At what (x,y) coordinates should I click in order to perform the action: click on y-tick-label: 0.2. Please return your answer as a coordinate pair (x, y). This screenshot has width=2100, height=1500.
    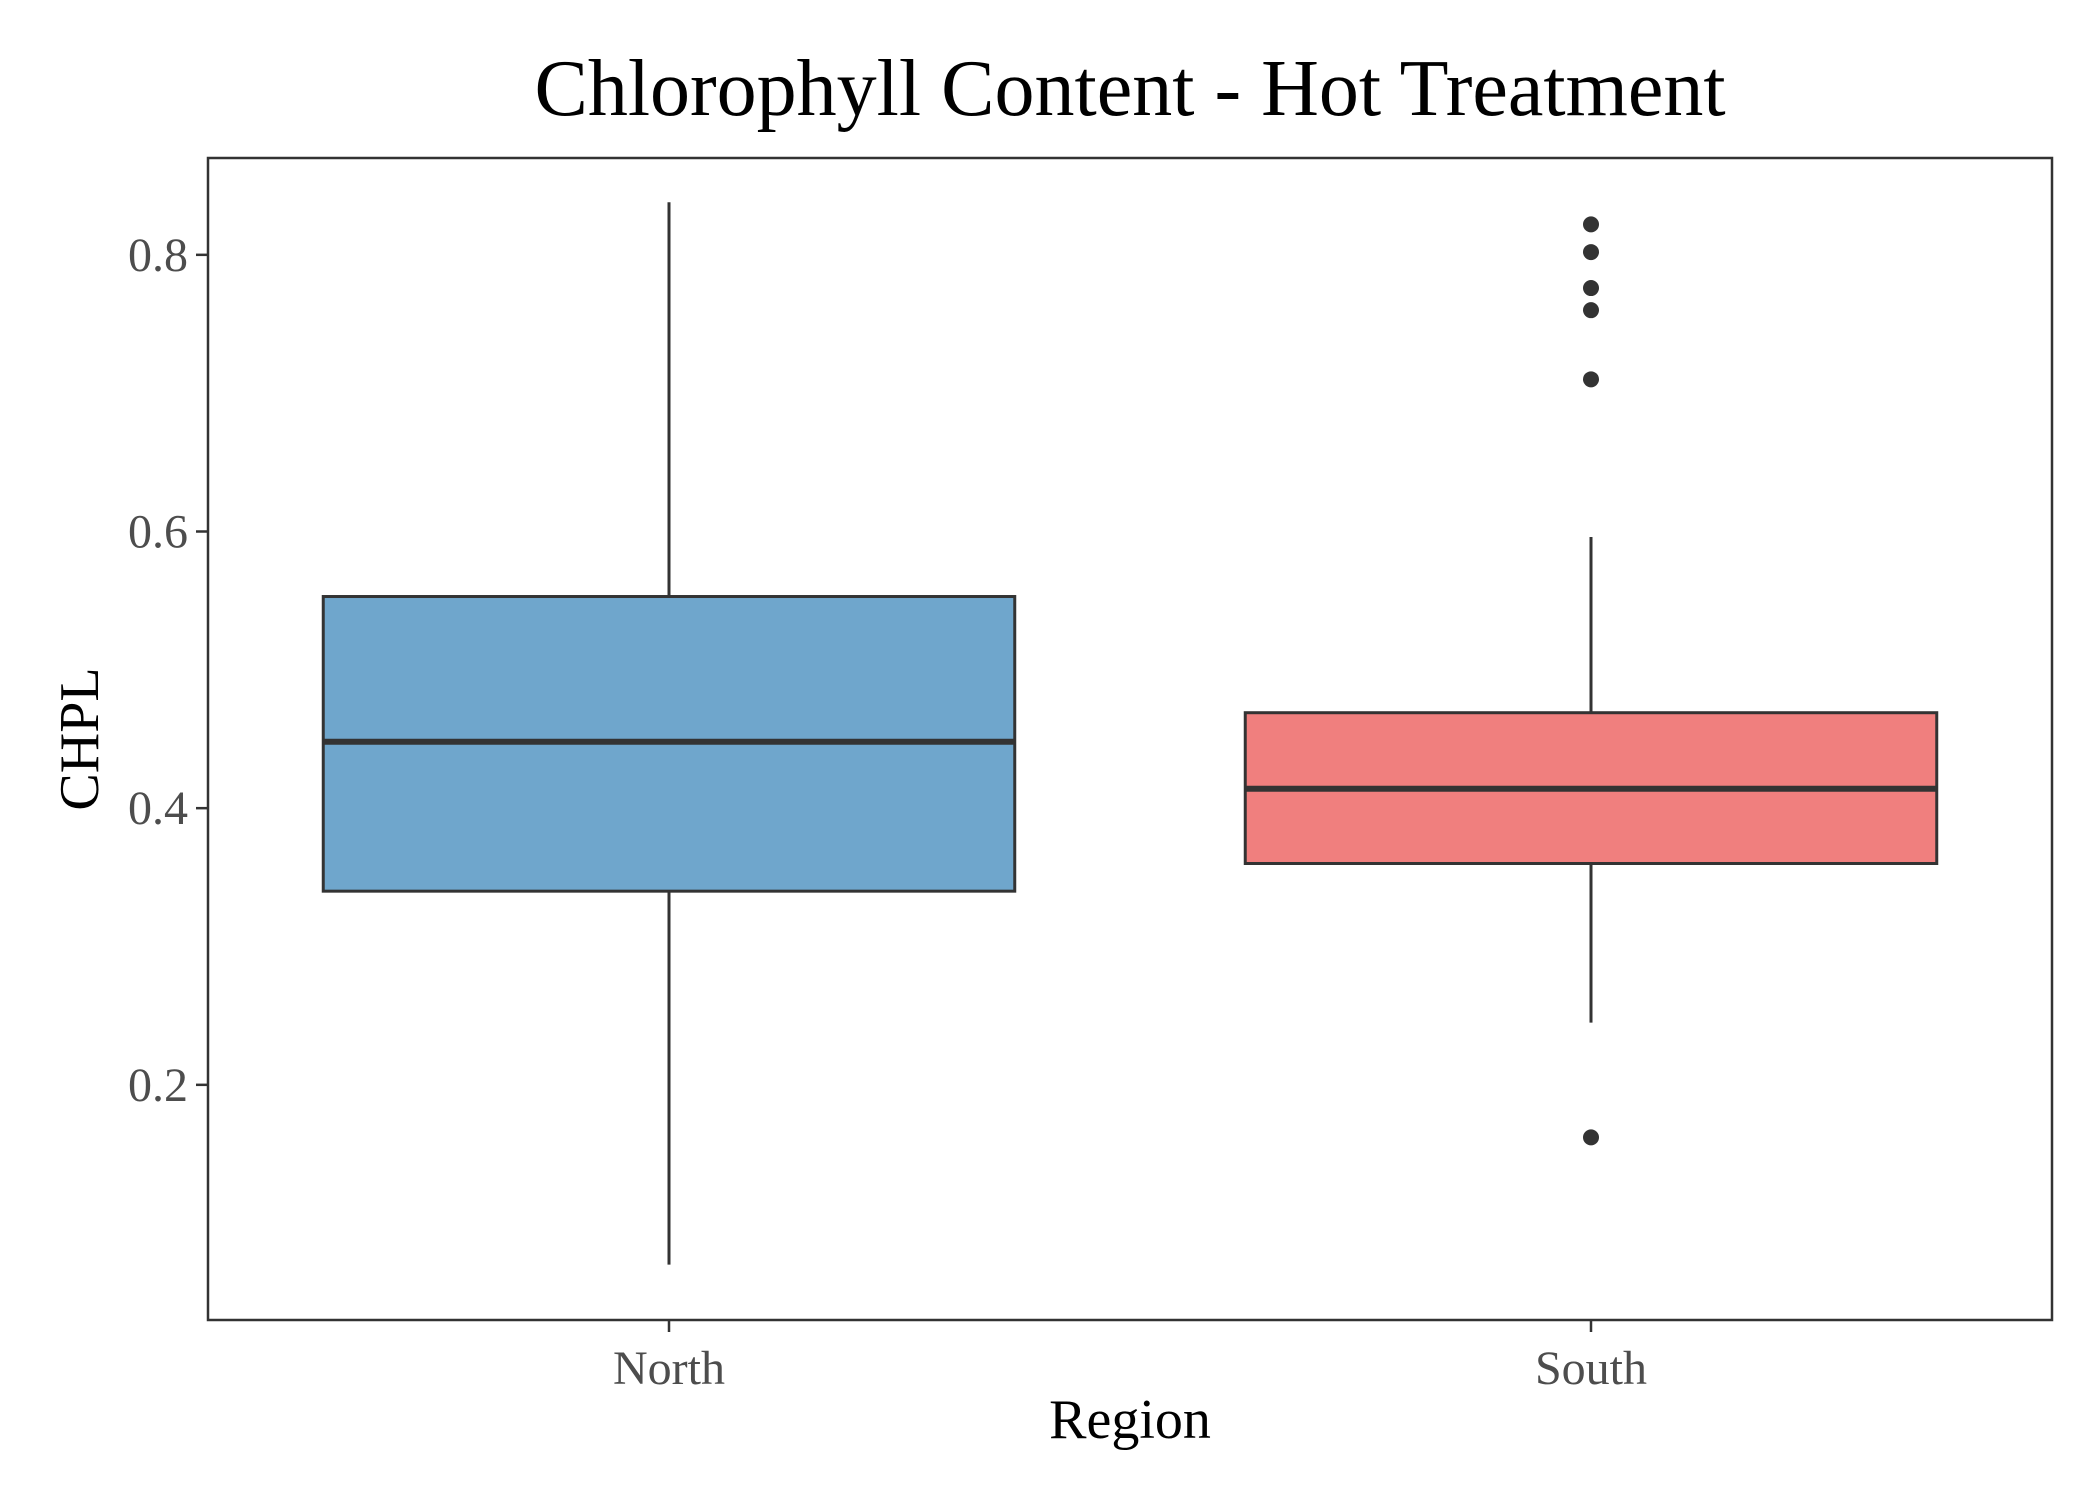
    Looking at the image, I should click on (158, 1085).